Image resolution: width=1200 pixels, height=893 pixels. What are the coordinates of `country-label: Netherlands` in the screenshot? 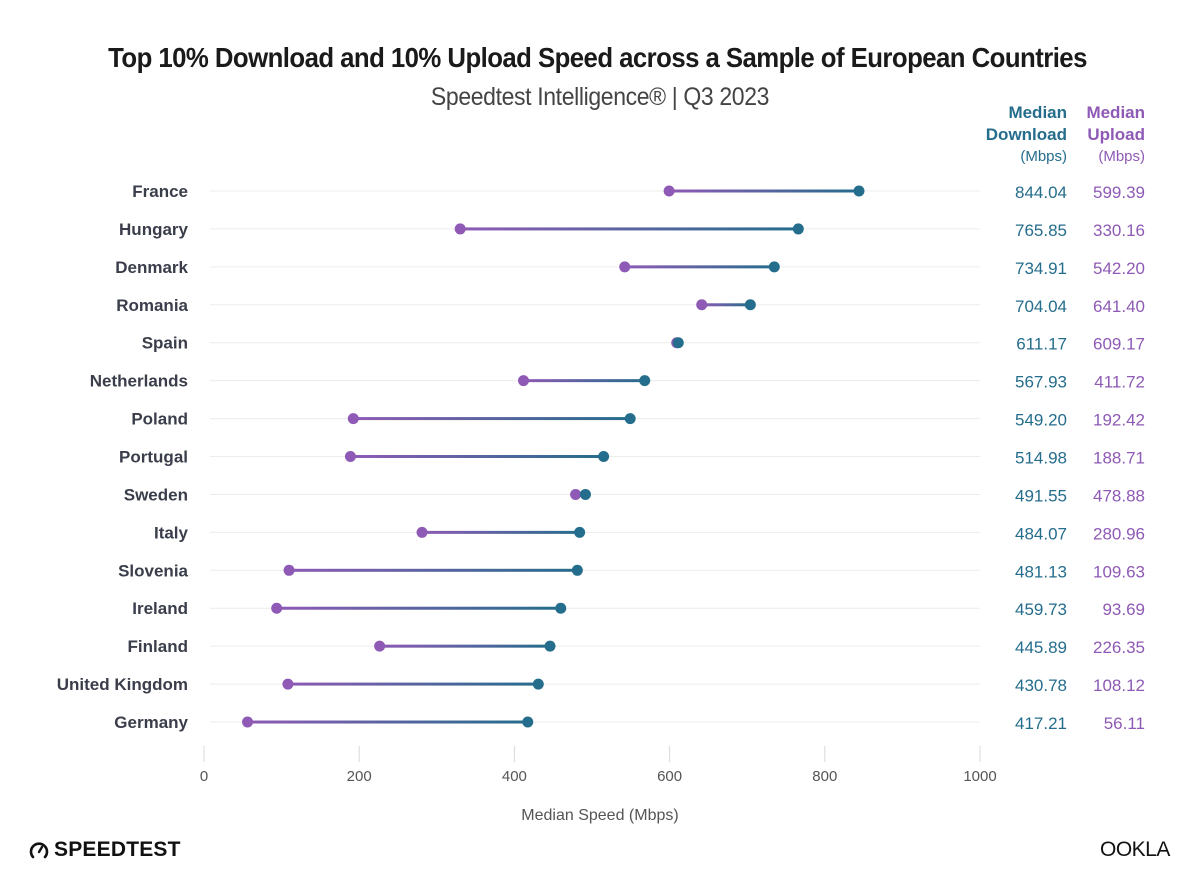 It's located at (139, 381).